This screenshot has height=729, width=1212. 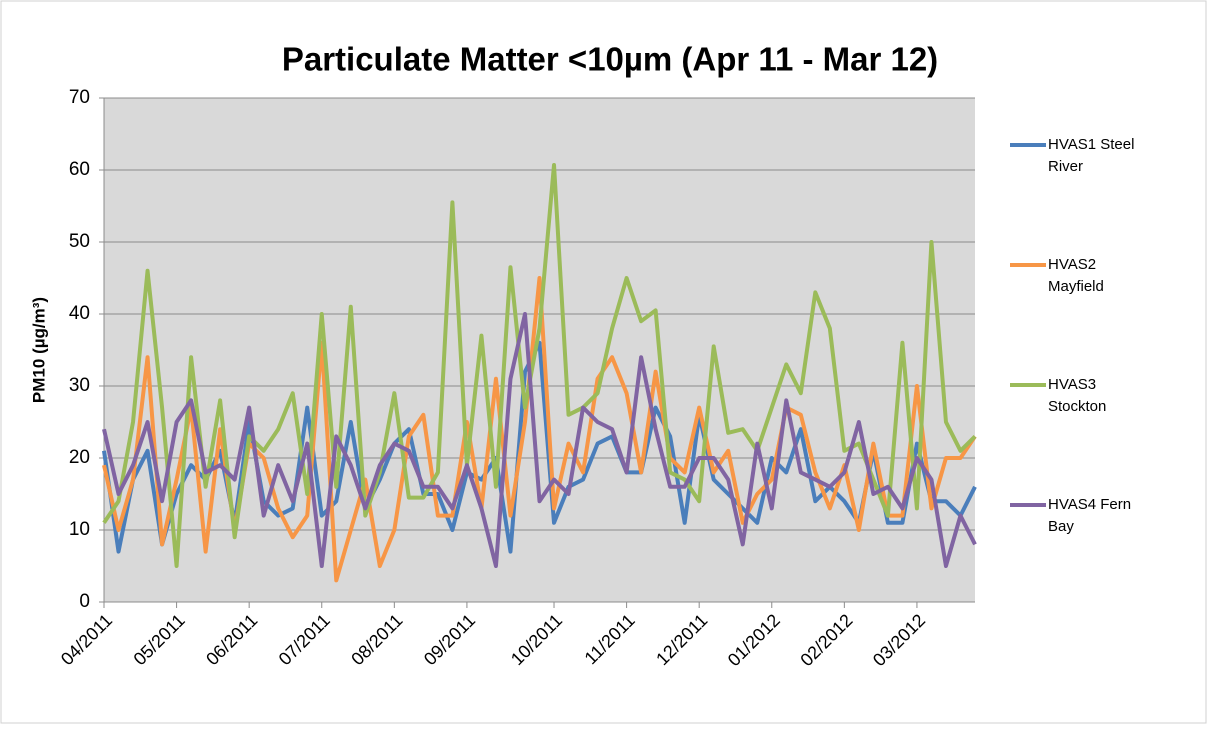 What do you see at coordinates (1076, 275) in the screenshot?
I see `legend-label: HVAS2 Mayfield` at bounding box center [1076, 275].